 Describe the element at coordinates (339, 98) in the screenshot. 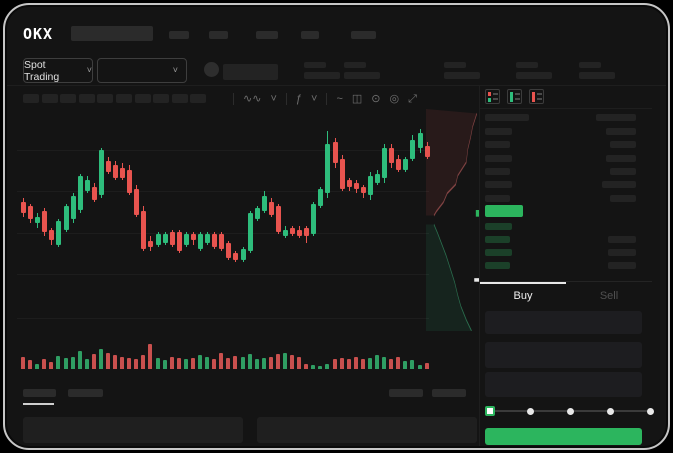

I see `line-tool-icon: ~` at that location.